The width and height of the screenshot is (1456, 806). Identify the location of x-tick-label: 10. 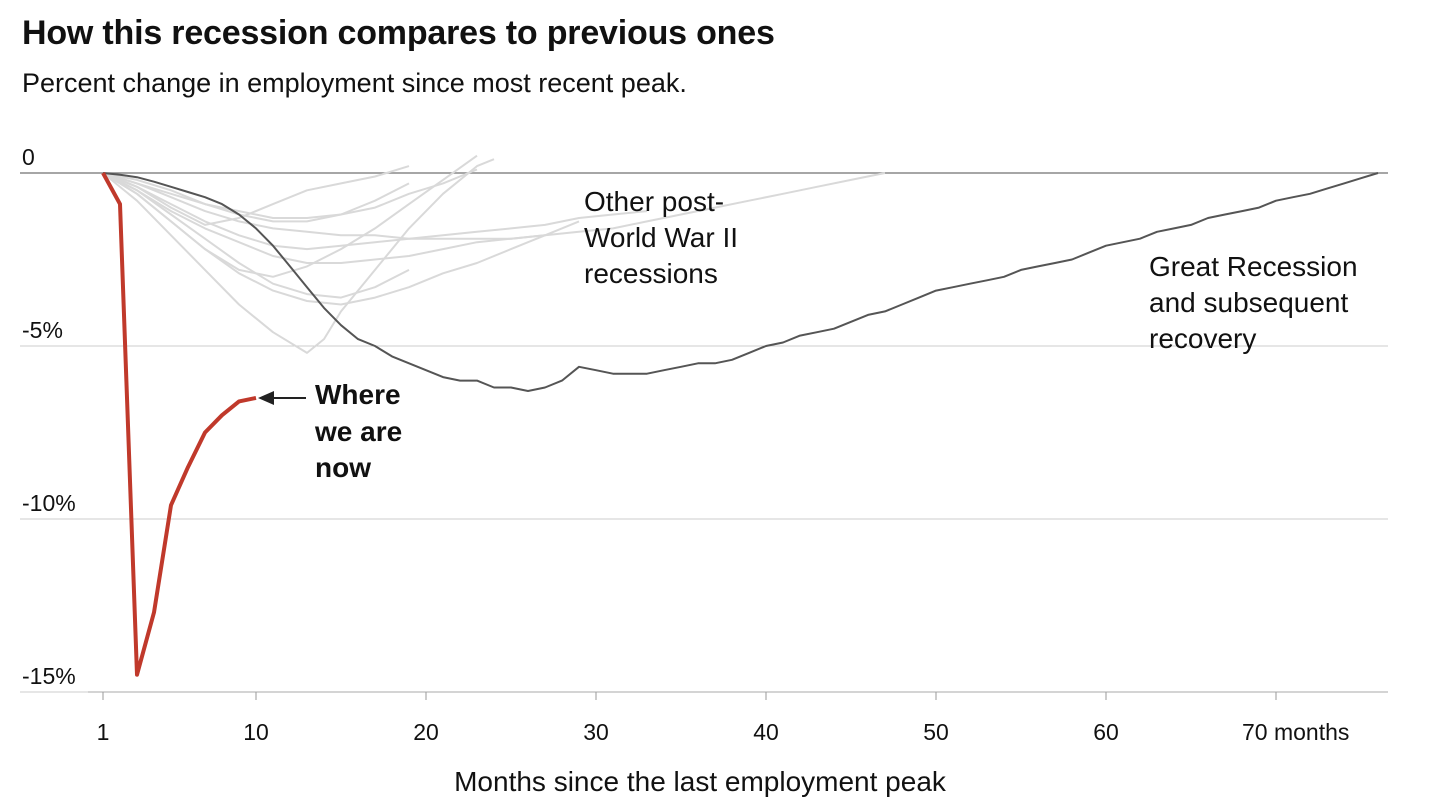
(256, 732).